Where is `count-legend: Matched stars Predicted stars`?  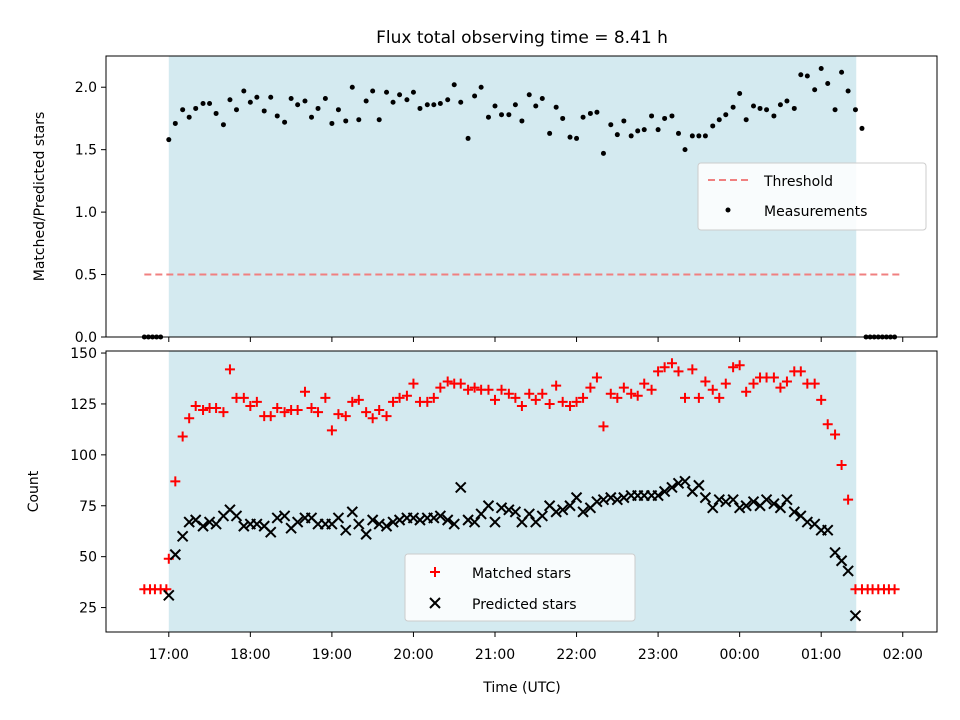
count-legend: Matched stars Predicted stars is located at coordinates (520, 587).